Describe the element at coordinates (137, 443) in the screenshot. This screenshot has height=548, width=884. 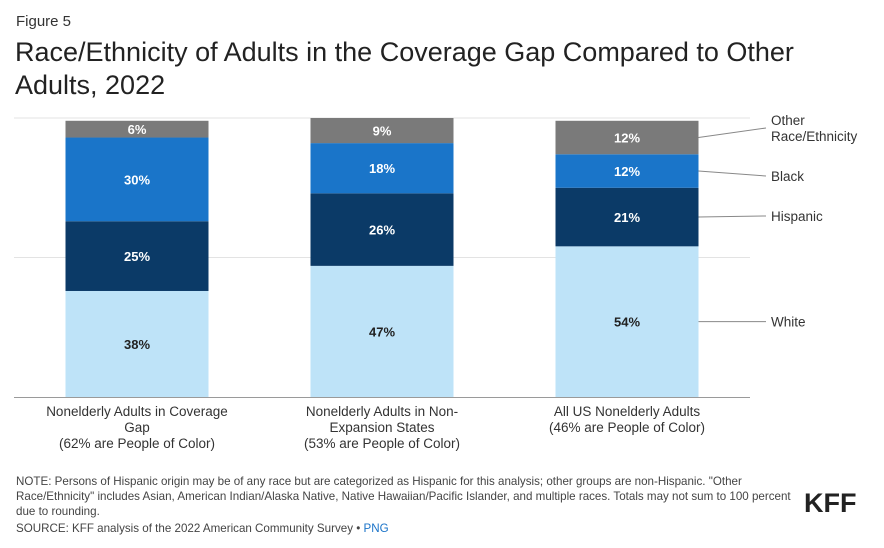
I see `category-label: (62% are People of Color)` at that location.